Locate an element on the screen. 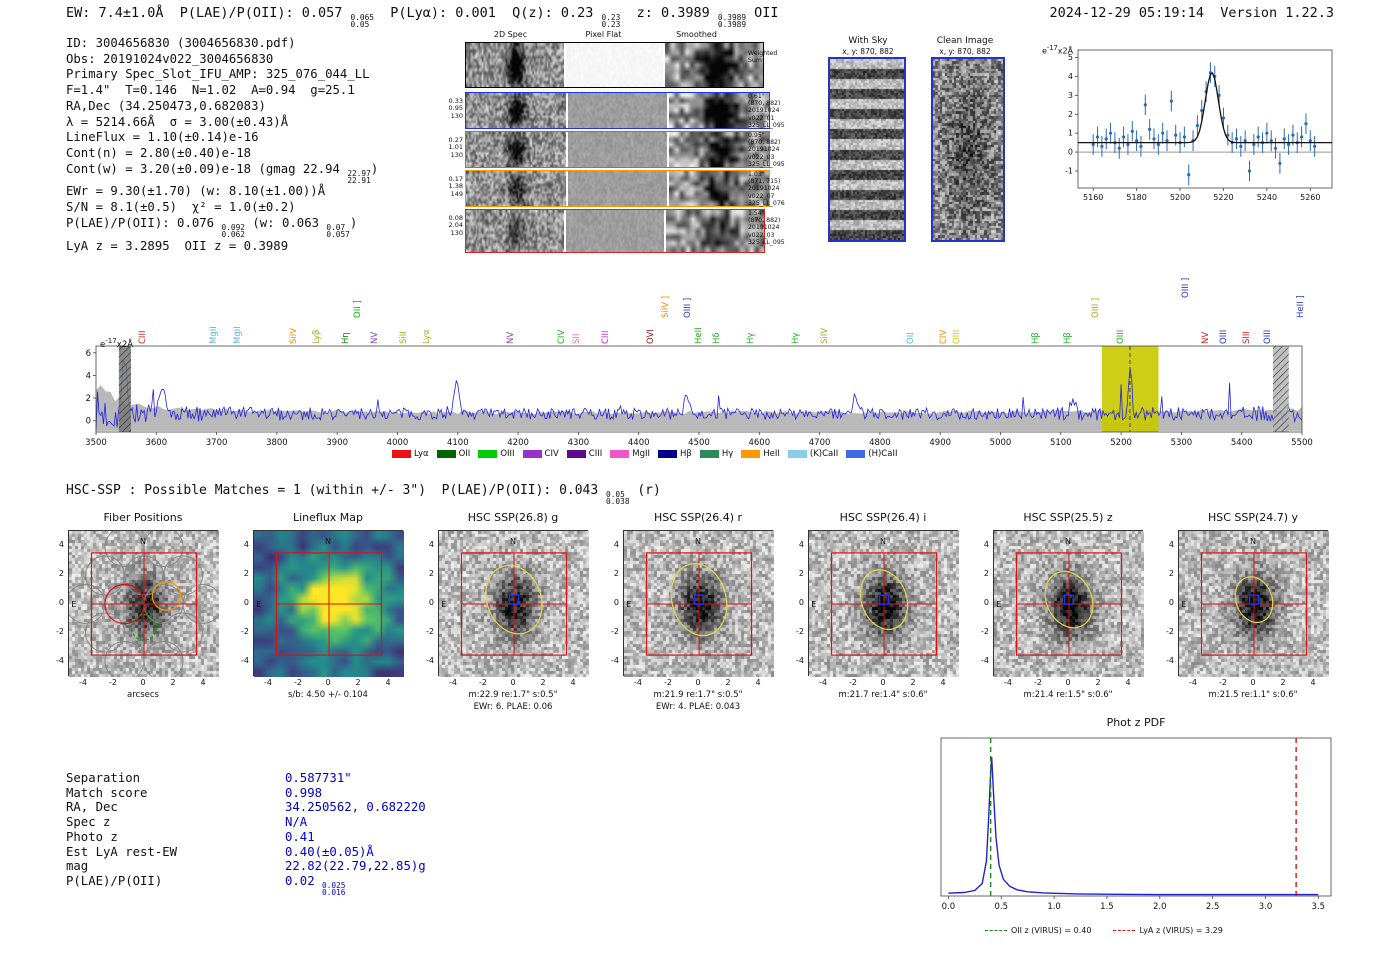 The width and height of the screenshot is (1400, 953). svg-text: 0 is located at coordinates (88, 422).